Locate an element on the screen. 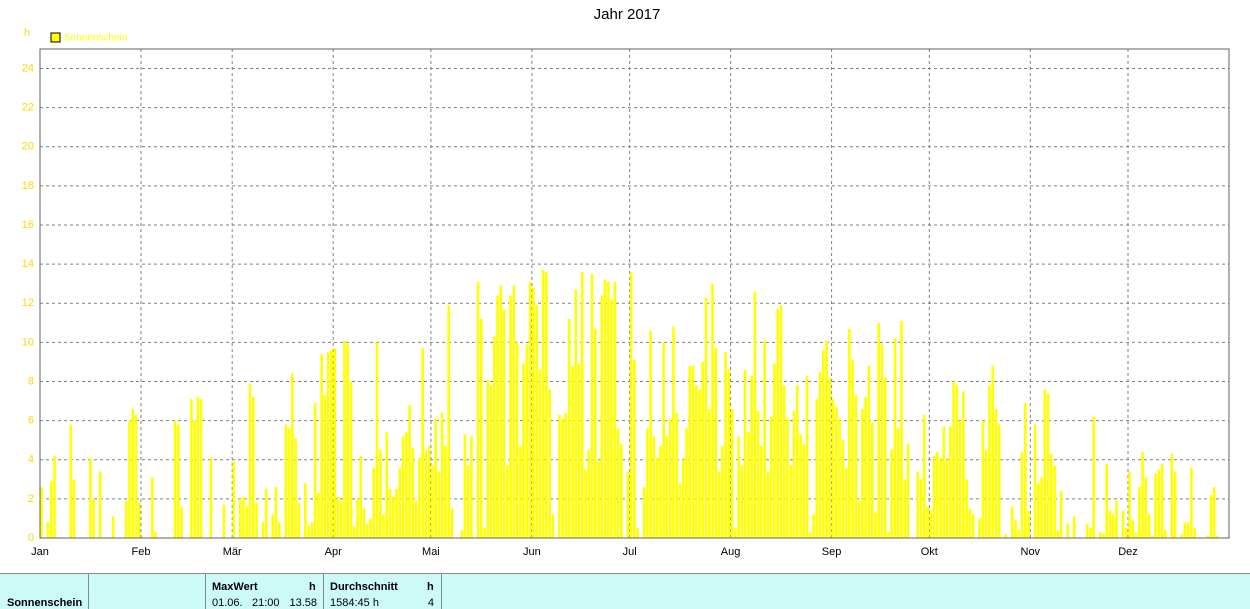 This screenshot has height=609, width=1250. y-tick-label: 10 is located at coordinates (28, 342).